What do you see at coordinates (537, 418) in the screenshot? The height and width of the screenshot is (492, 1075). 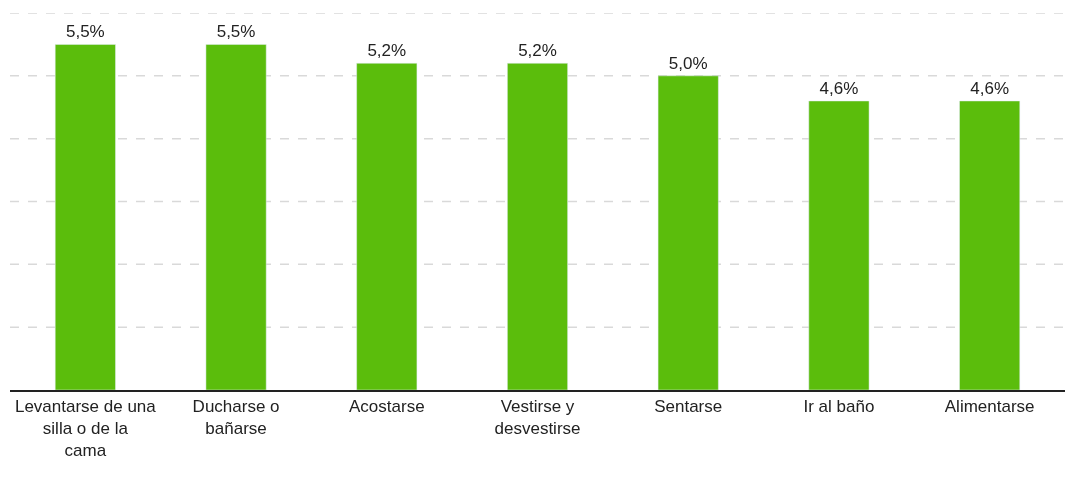 I see `x-tick-label: Vestirse y desvestirse` at bounding box center [537, 418].